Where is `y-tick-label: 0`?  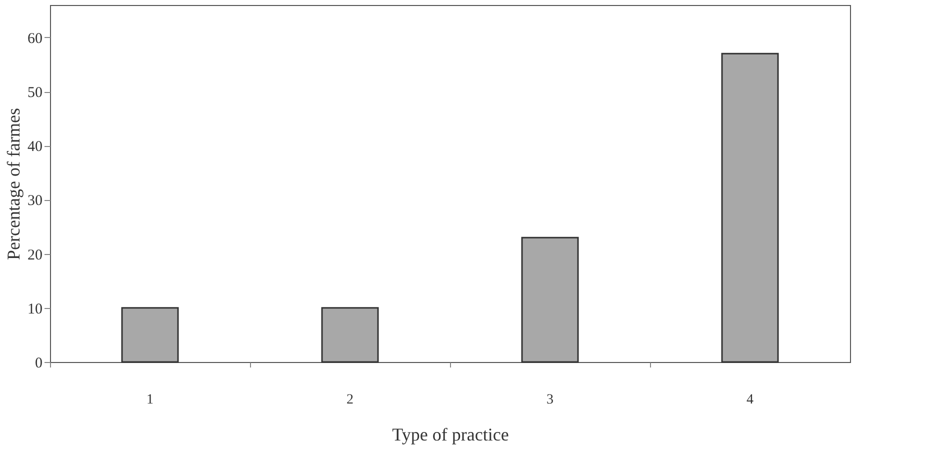
y-tick-label: 0 is located at coordinates (38, 364).